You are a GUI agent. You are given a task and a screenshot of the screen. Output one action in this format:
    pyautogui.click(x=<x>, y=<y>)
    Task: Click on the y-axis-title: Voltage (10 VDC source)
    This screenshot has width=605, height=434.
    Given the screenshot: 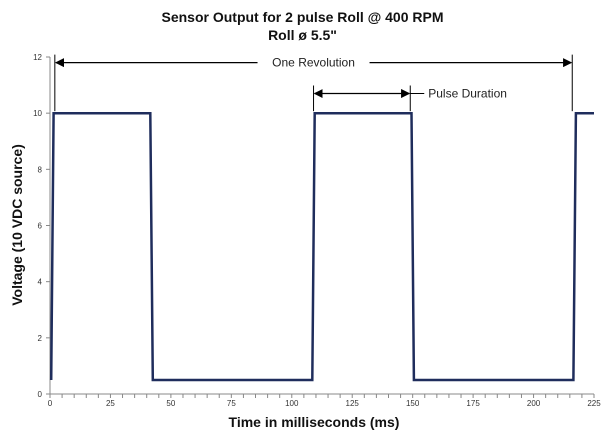 What is the action you would take?
    pyautogui.click(x=17, y=225)
    